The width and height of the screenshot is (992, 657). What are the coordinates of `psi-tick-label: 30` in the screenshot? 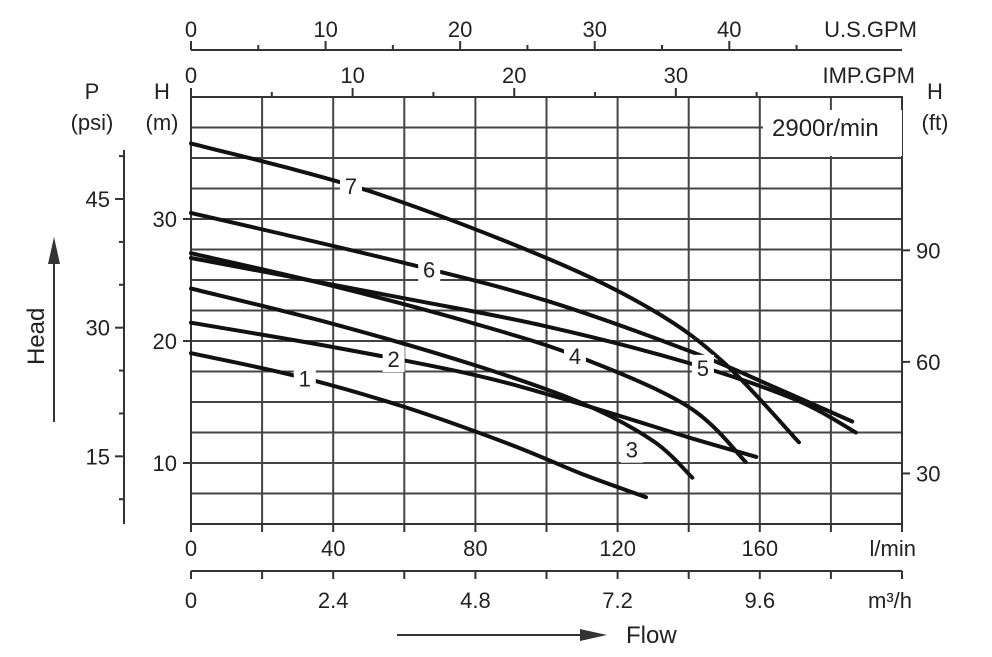 It's located at (98, 328).